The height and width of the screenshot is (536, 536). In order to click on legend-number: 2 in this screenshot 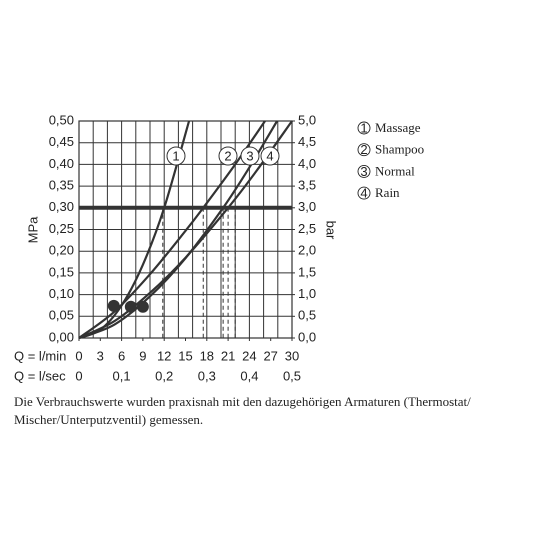, I will do `click(363, 149)`.